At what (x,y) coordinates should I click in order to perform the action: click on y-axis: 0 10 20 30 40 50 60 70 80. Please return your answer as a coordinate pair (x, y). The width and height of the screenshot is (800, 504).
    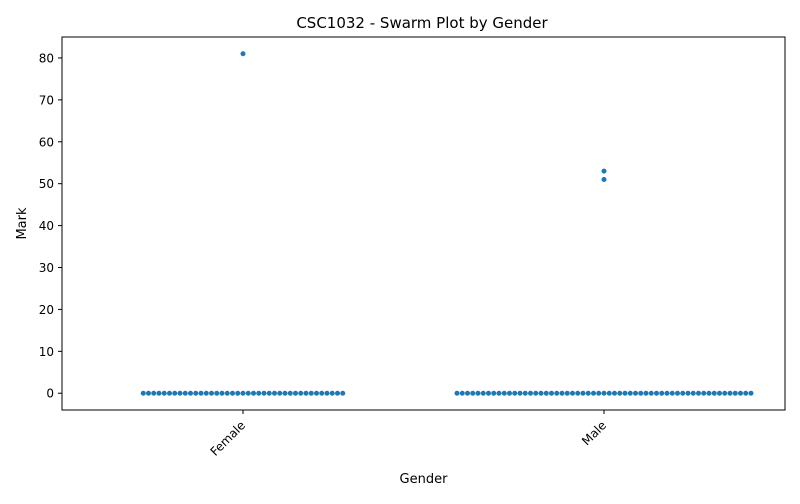
    Looking at the image, I should click on (50, 226).